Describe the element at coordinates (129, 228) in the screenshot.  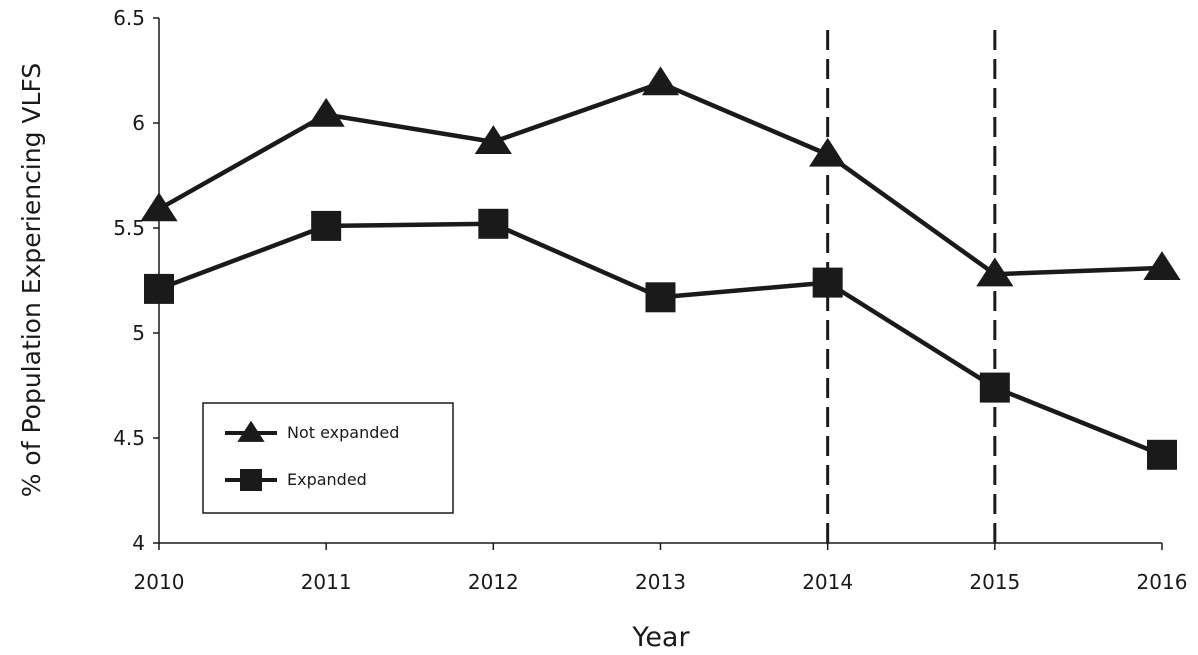
I see `y-tick-label: 5.5` at that location.